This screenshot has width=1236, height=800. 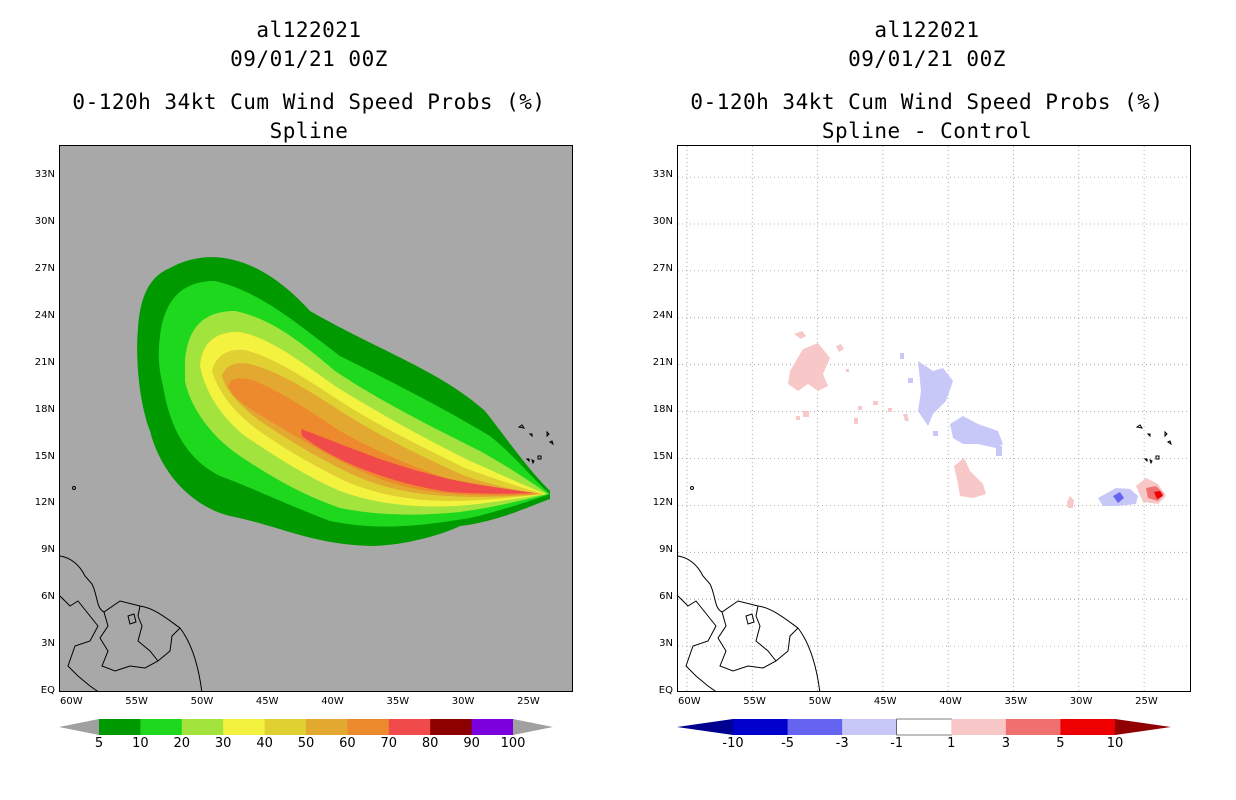 What do you see at coordinates (851, 377) in the screenshot?
I see `diff-positive-specks` at bounding box center [851, 377].